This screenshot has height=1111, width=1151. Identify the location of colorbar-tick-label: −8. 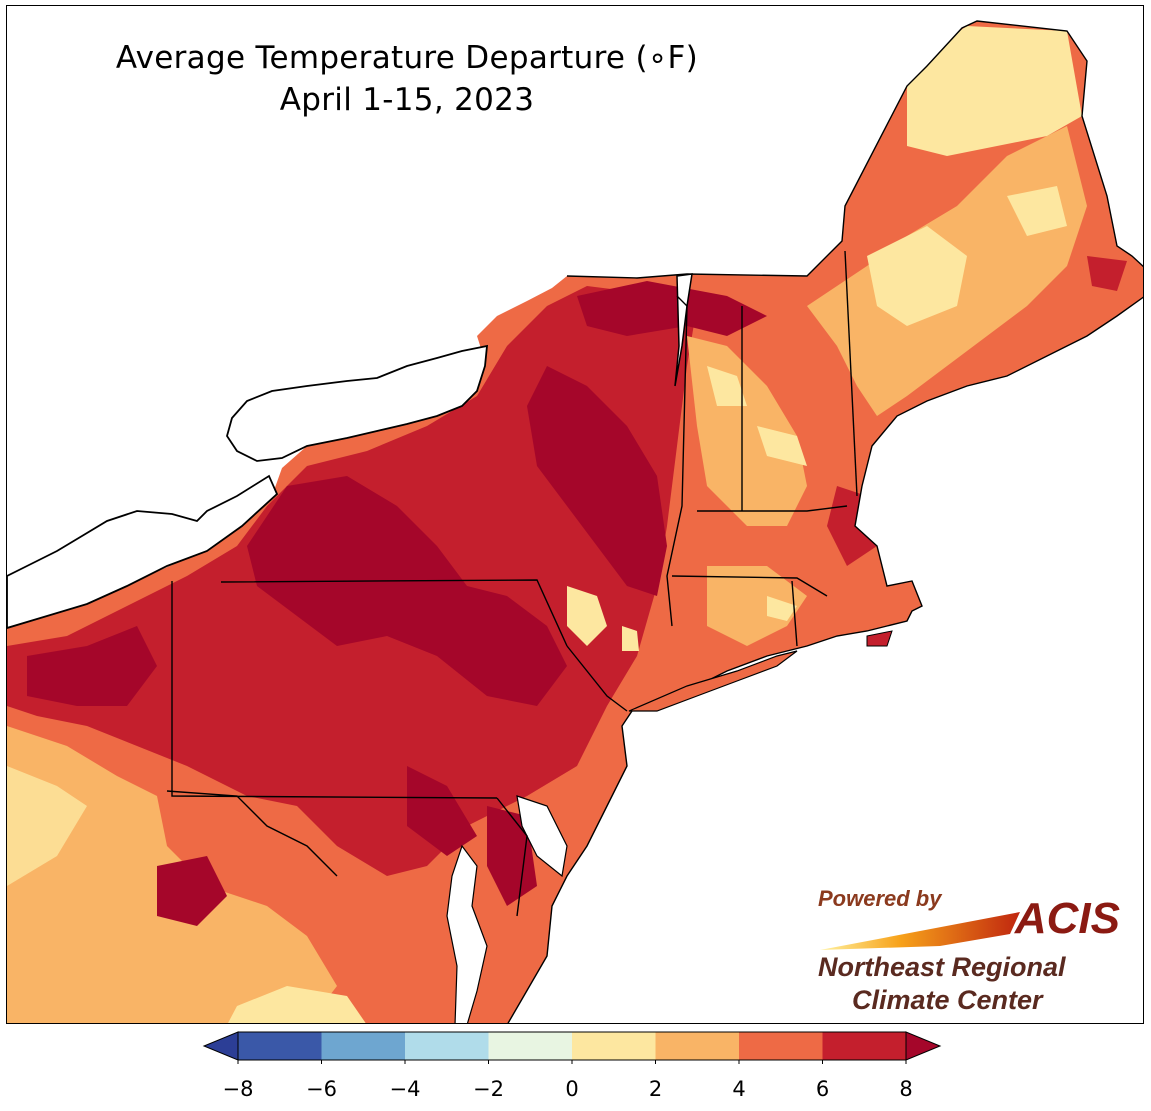
(238, 1089).